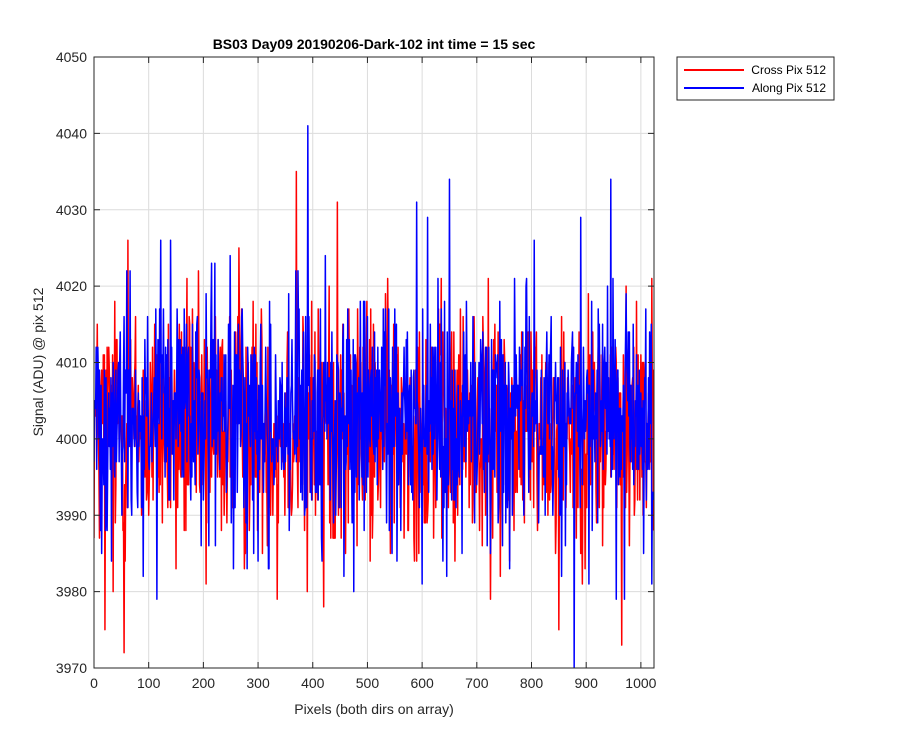  What do you see at coordinates (71, 57) in the screenshot?
I see `y-tick-label: 4050` at bounding box center [71, 57].